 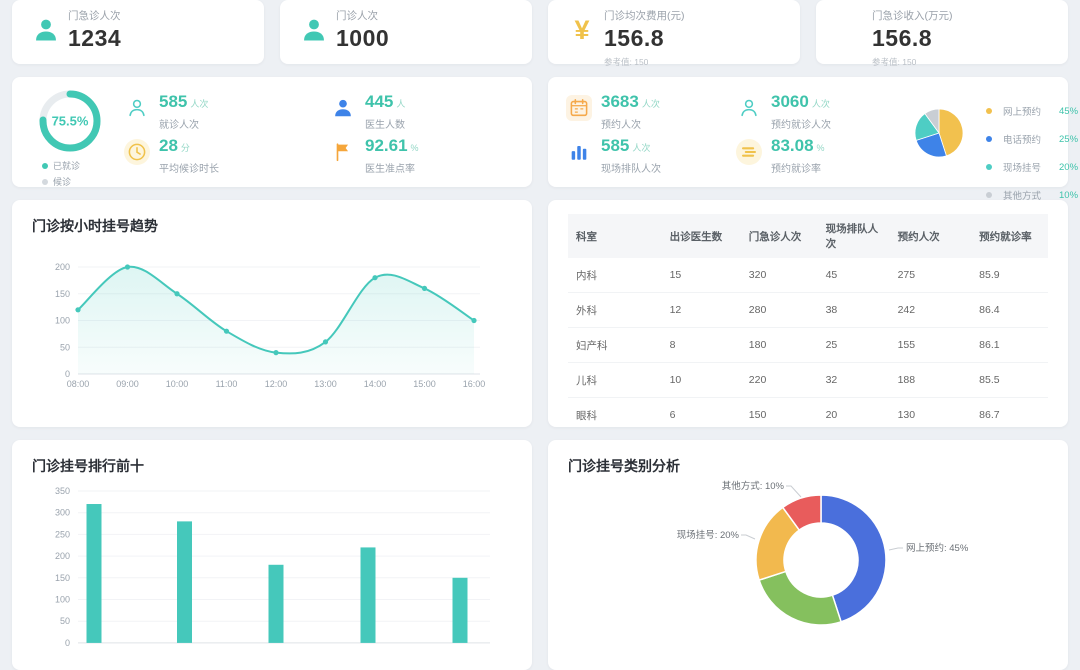 I want to click on svg-text: 16:00, so click(x=474, y=384).